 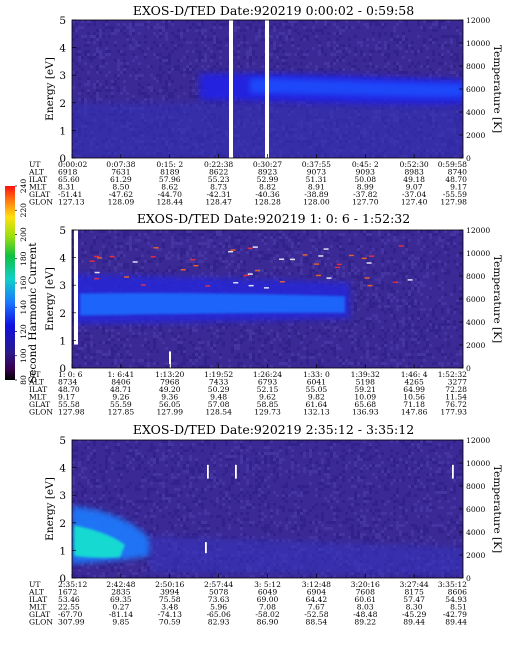 What do you see at coordinates (170, 599) in the screenshot?
I see `table-cell: 75.58` at bounding box center [170, 599].